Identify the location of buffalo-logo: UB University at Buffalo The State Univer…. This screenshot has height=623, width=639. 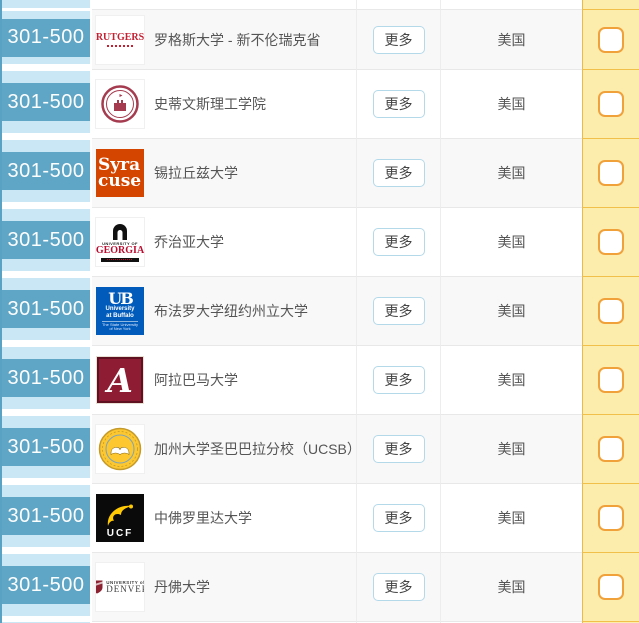
(120, 311).